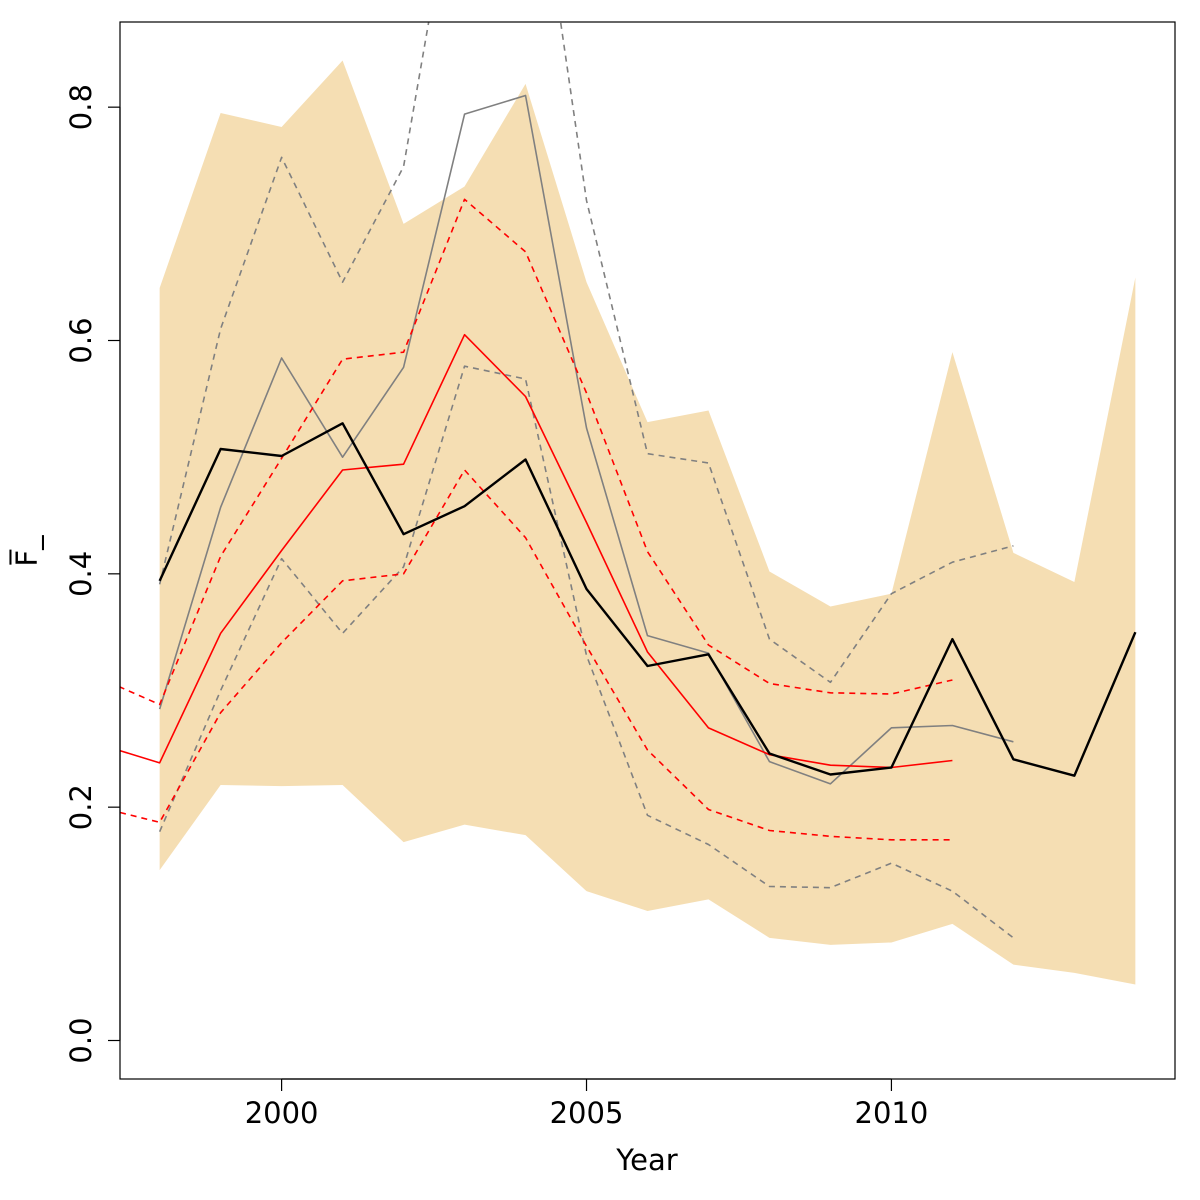 The width and height of the screenshot is (1200, 1200). I want to click on y-tick-label: 0.4, so click(81, 574).